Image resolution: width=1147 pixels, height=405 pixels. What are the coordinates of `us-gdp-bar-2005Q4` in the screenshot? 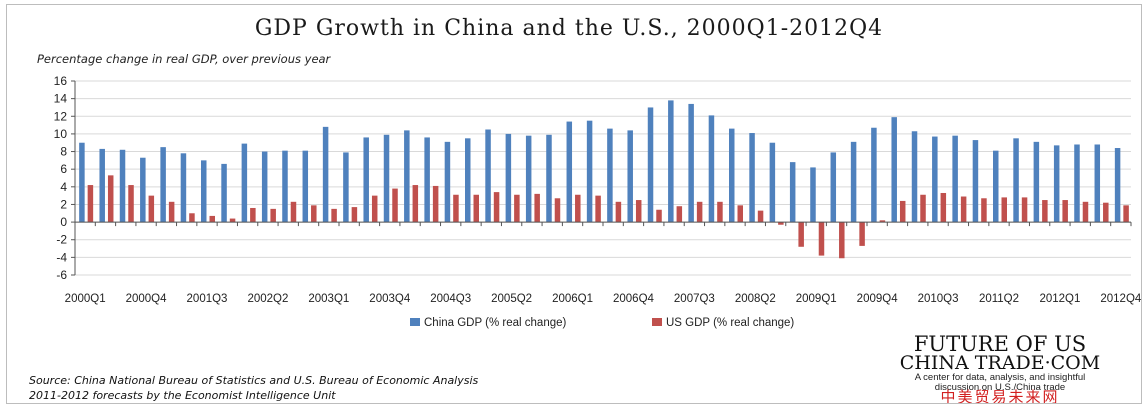 It's located at (557, 210).